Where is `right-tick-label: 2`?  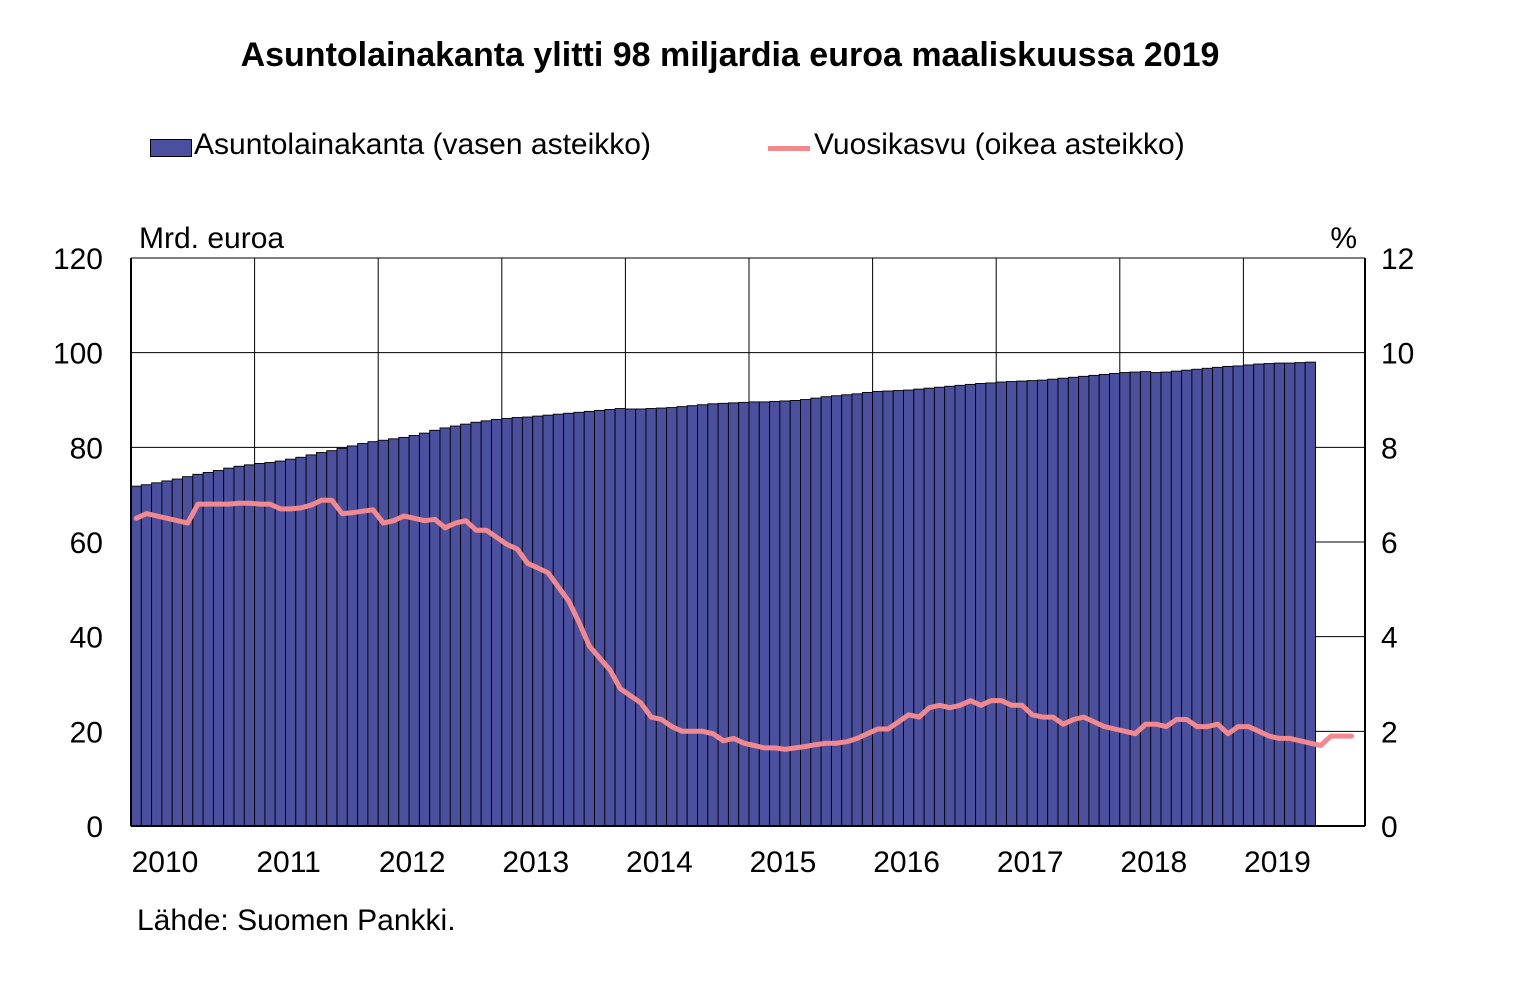
right-tick-label: 2 is located at coordinates (1389, 732).